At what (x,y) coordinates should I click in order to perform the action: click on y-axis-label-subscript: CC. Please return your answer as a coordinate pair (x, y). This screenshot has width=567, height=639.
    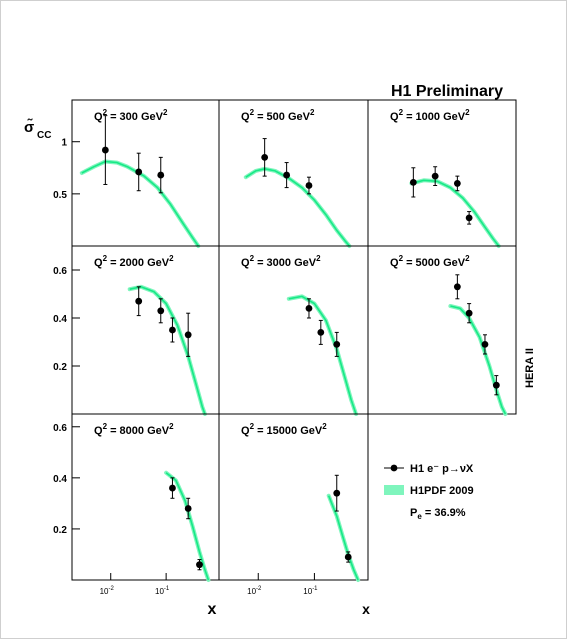
    Looking at the image, I should click on (44, 135).